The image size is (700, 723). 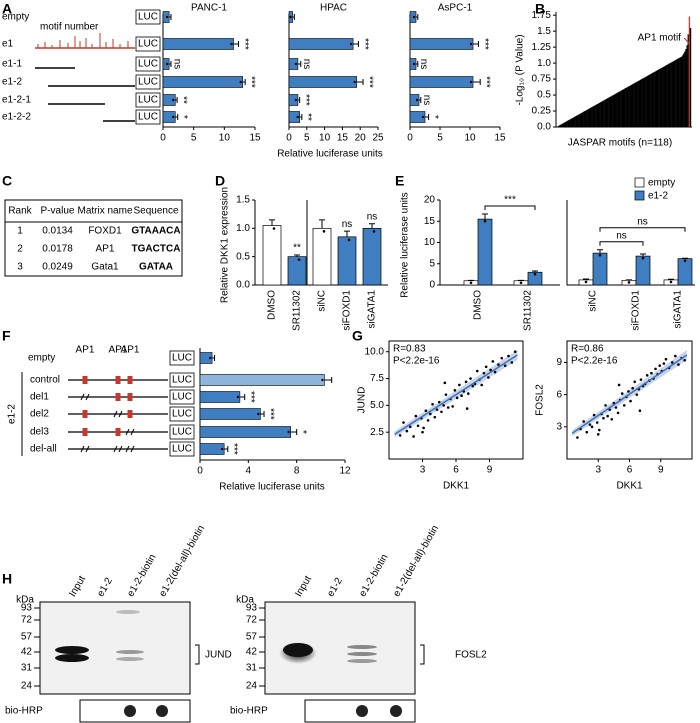 What do you see at coordinates (542, 111) in the screenshot?
I see `y-tick-label: 0.25` at bounding box center [542, 111].